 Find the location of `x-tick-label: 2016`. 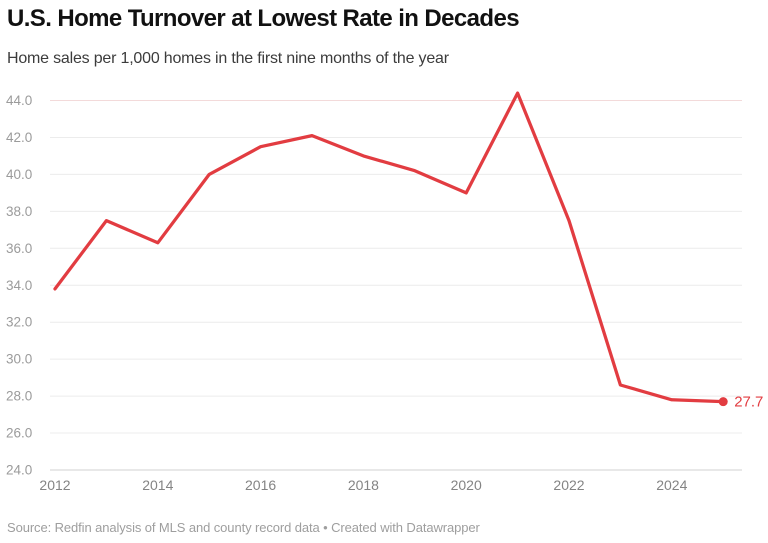

x-tick-label: 2016 is located at coordinates (260, 485).